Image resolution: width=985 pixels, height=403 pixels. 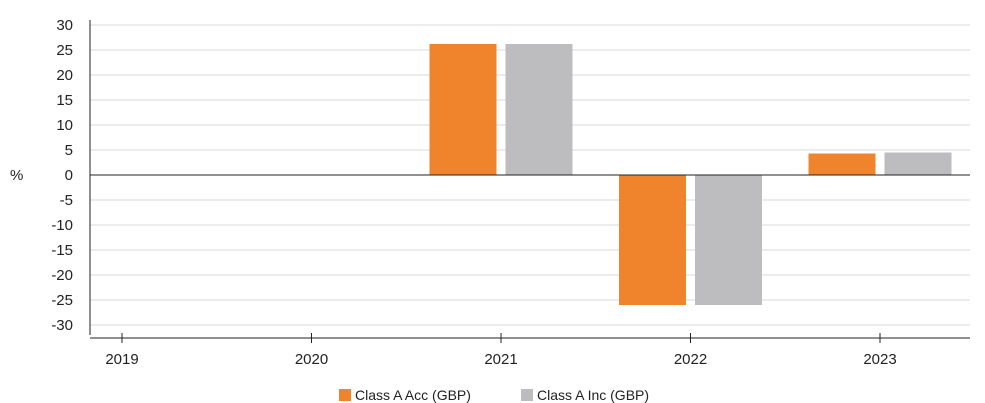 I want to click on x-tick-label: 2019, so click(x=121, y=359).